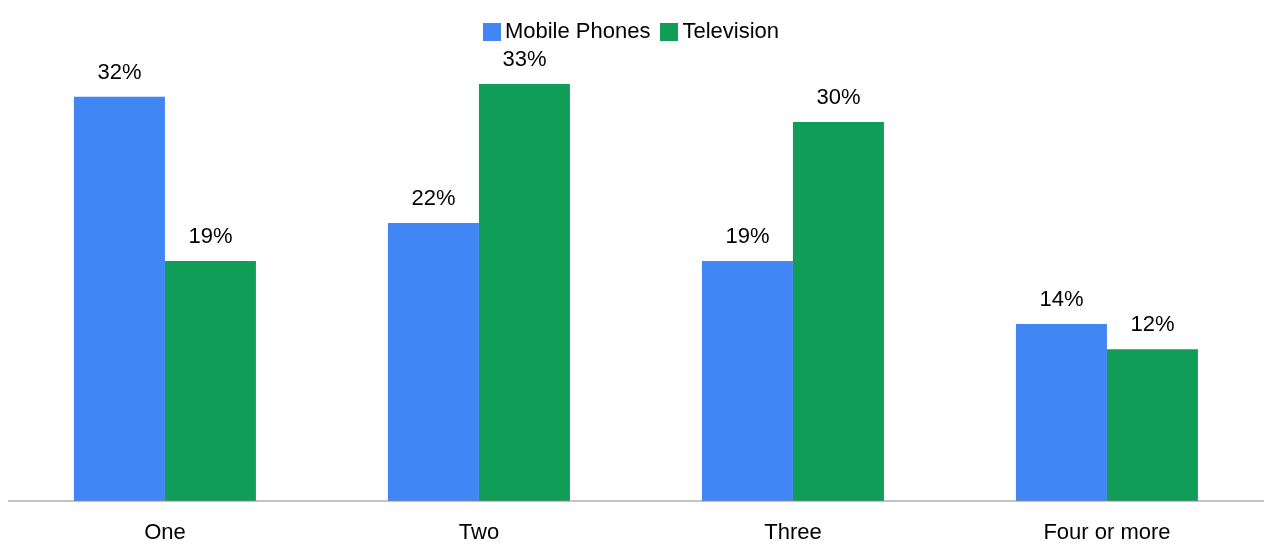  What do you see at coordinates (479, 531) in the screenshot?
I see `x-tick-label: Two` at bounding box center [479, 531].